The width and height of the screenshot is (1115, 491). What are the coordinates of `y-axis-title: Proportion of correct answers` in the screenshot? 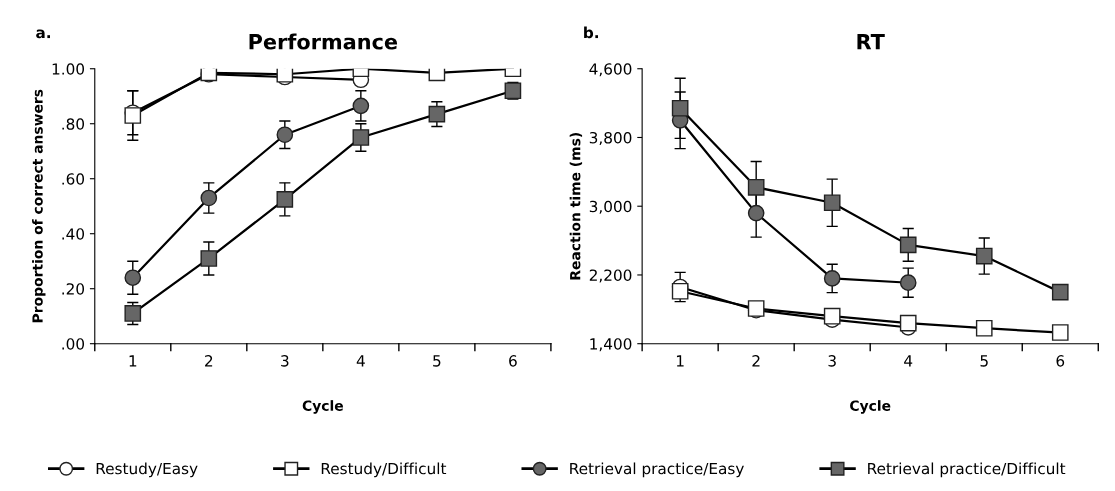 It's located at (39, 206).